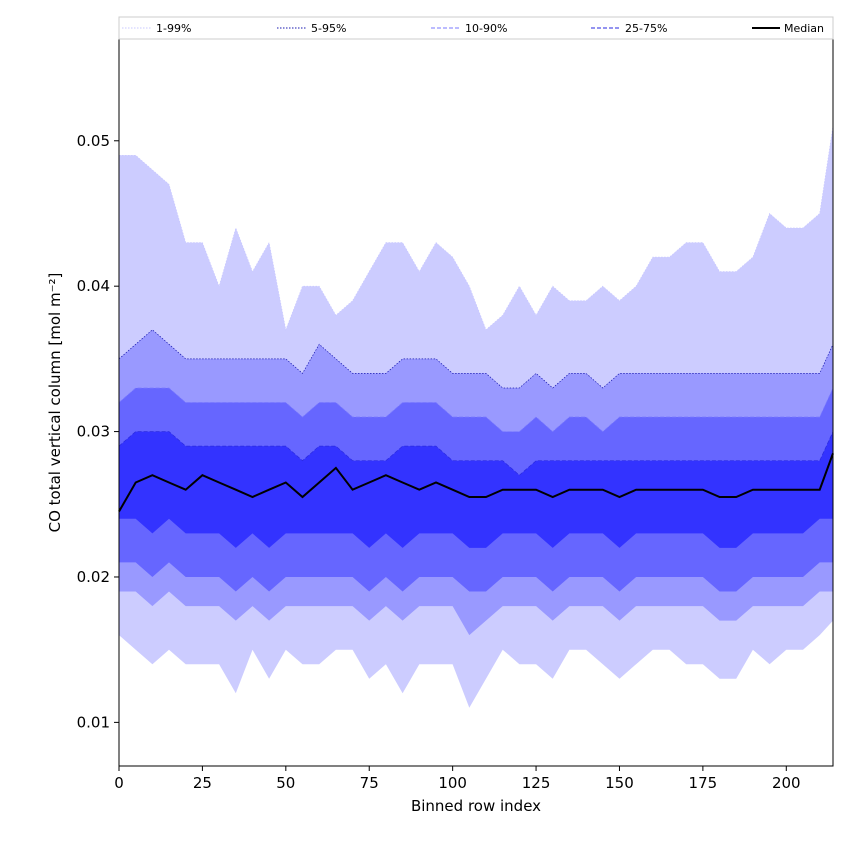 This screenshot has width=850, height=854. What do you see at coordinates (119, 783) in the screenshot?
I see `x-tick-label: 0` at bounding box center [119, 783].